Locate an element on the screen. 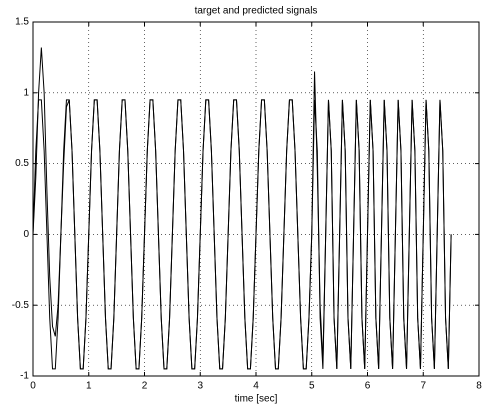 This screenshot has width=492, height=413. x-tick-label: 7 is located at coordinates (423, 386).